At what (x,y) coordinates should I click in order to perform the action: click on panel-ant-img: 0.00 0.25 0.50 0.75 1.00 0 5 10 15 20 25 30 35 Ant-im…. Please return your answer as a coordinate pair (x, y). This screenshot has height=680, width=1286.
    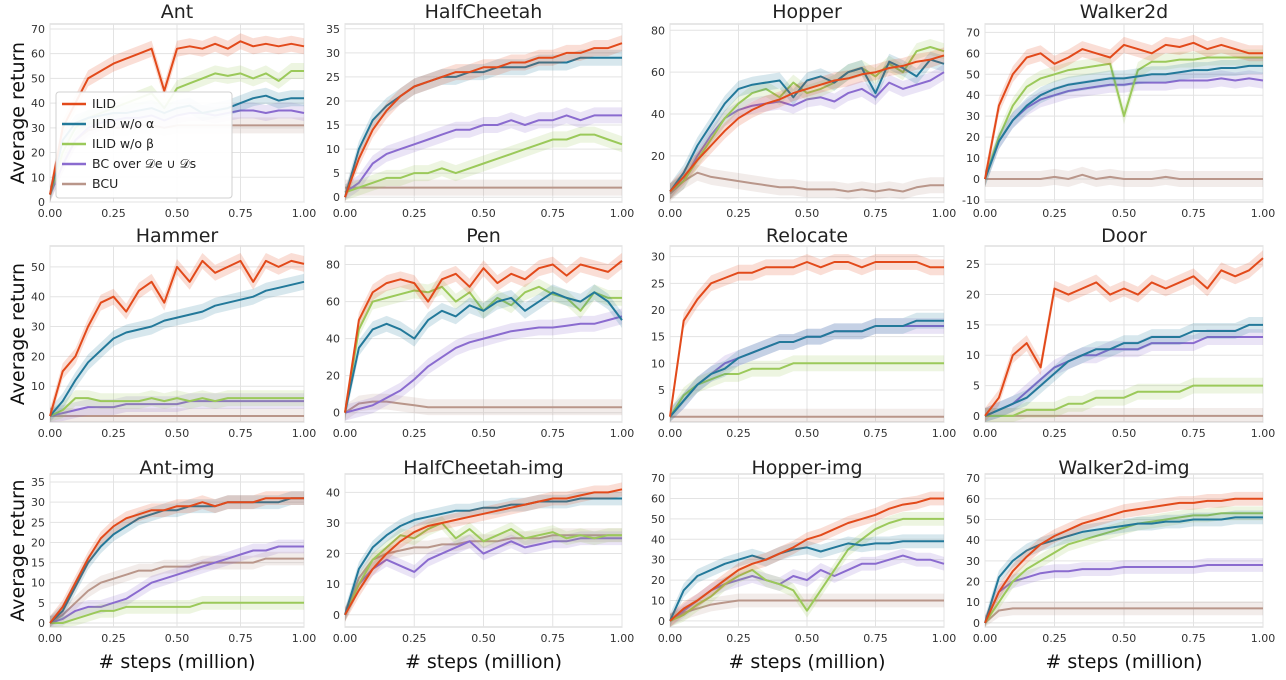
    Looking at the image, I should click on (161, 565).